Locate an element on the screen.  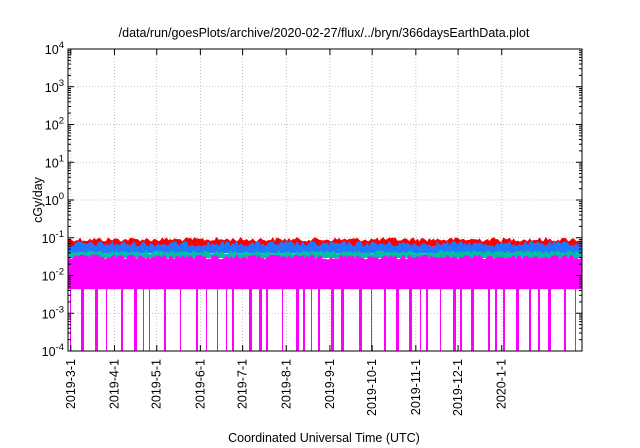
x-axis-label: Coordinated Universal Time (UTC) is located at coordinates (324, 438).